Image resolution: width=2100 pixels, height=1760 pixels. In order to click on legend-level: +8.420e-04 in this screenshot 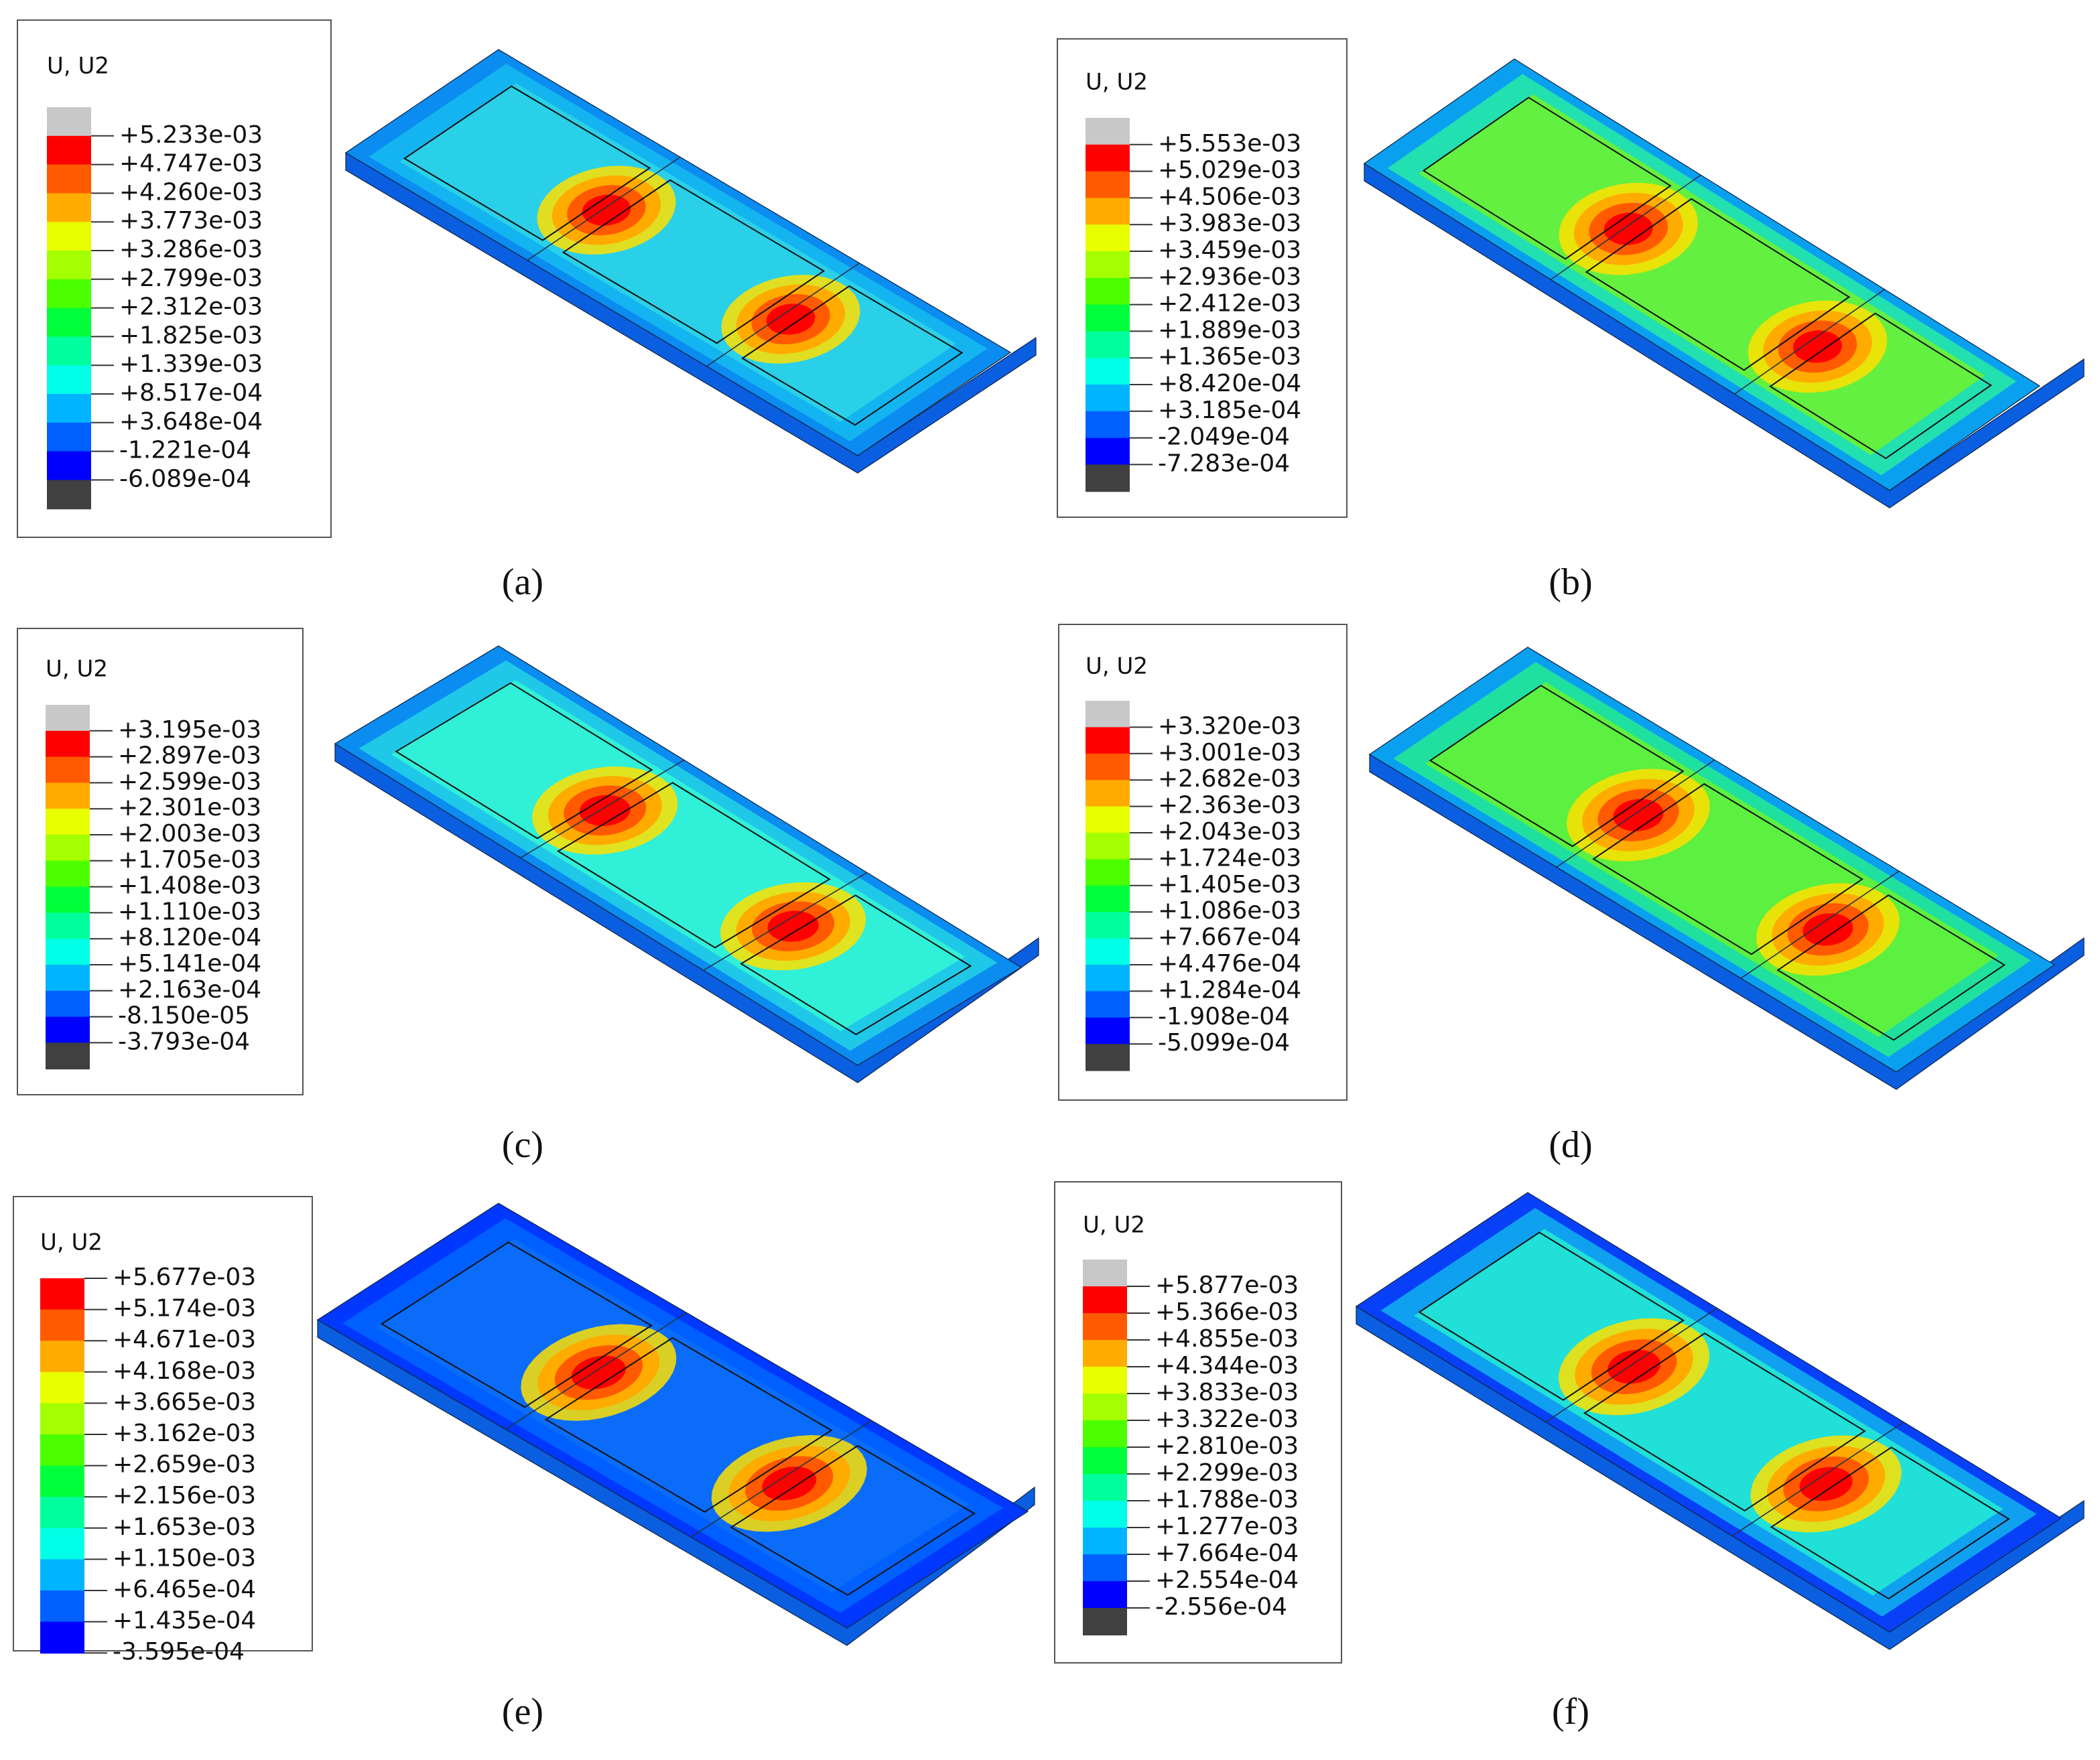, I will do `click(1229, 383)`.